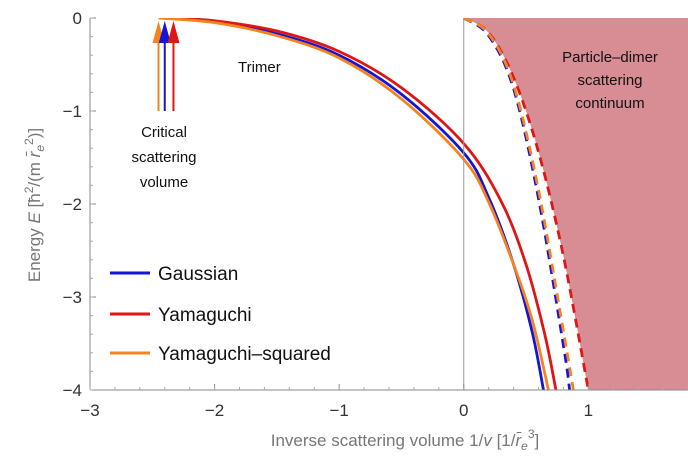 The image size is (688, 462). What do you see at coordinates (205, 315) in the screenshot?
I see `legend-label-yamaguchi: Yamaguchi` at bounding box center [205, 315].